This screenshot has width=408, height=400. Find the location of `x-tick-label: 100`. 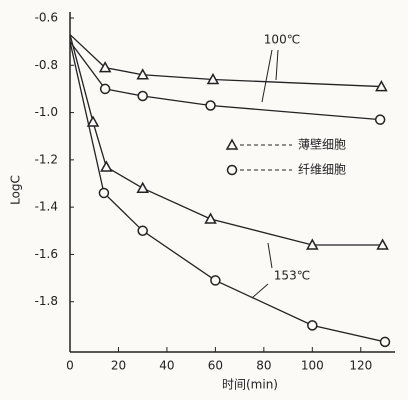

x-tick-label: 100 is located at coordinates (312, 366).